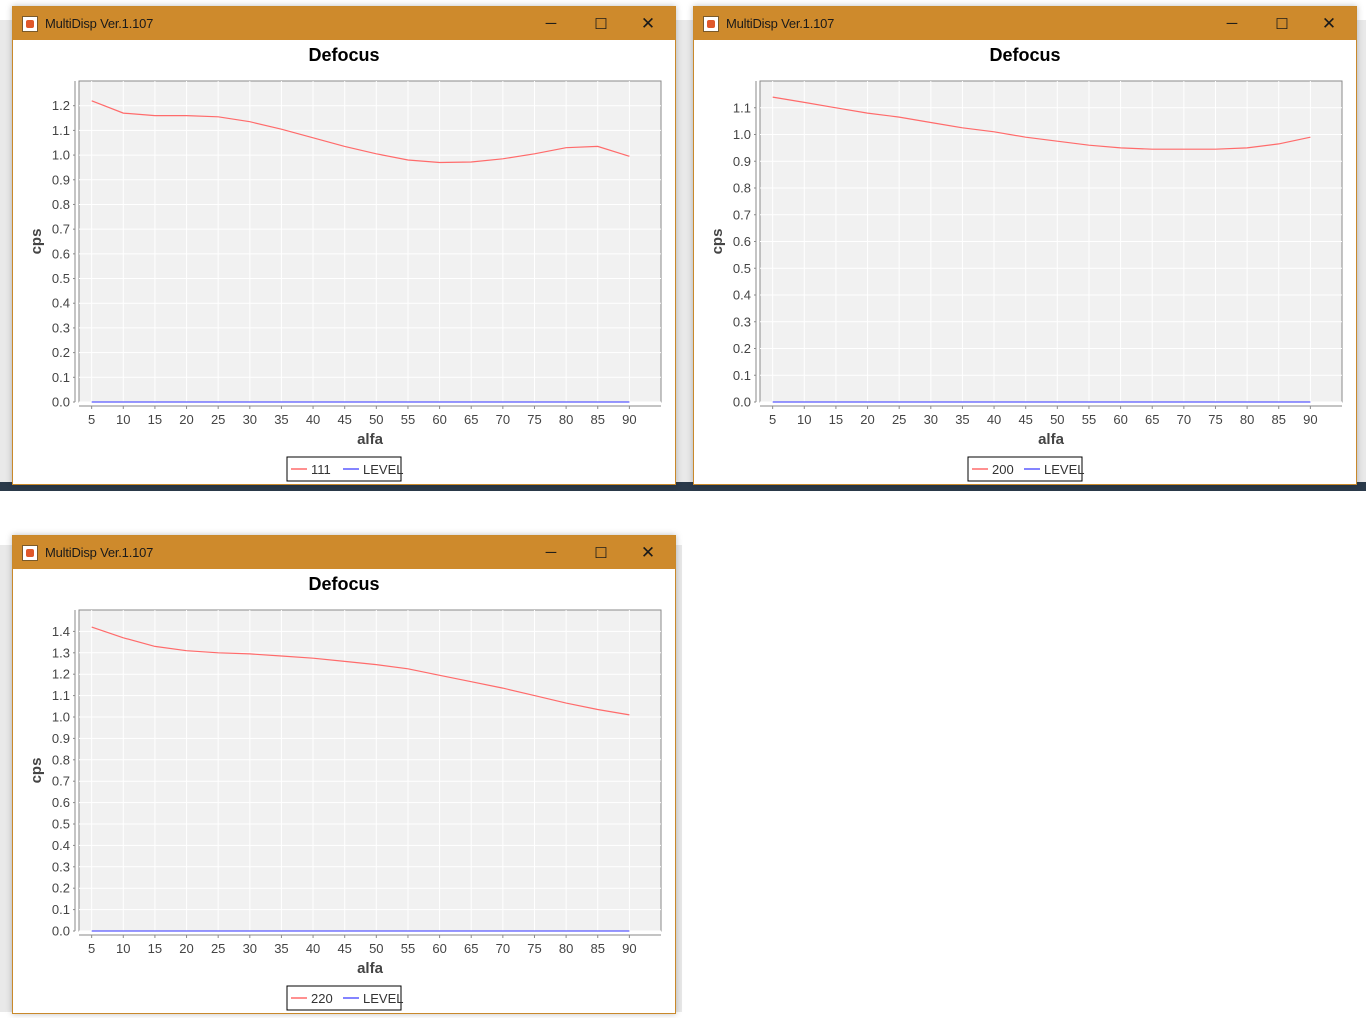  I want to click on legend-label: 200, so click(1003, 469).